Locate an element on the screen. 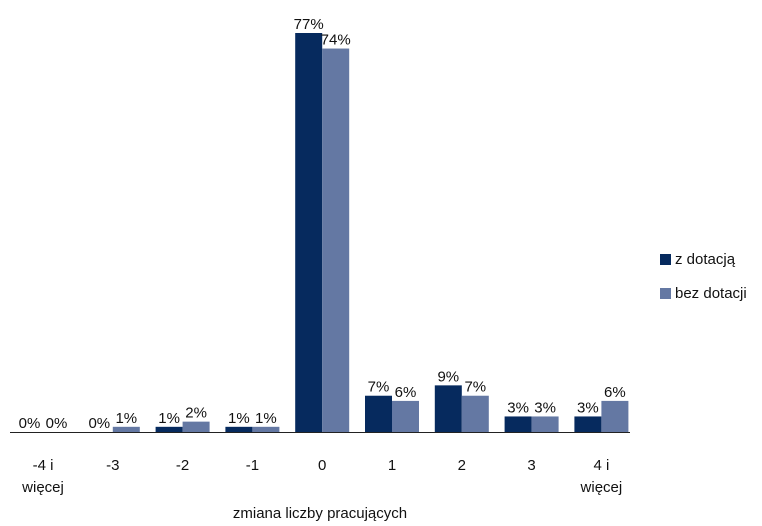 This screenshot has width=762, height=526. x-tick-label: 4 i is located at coordinates (601, 465).